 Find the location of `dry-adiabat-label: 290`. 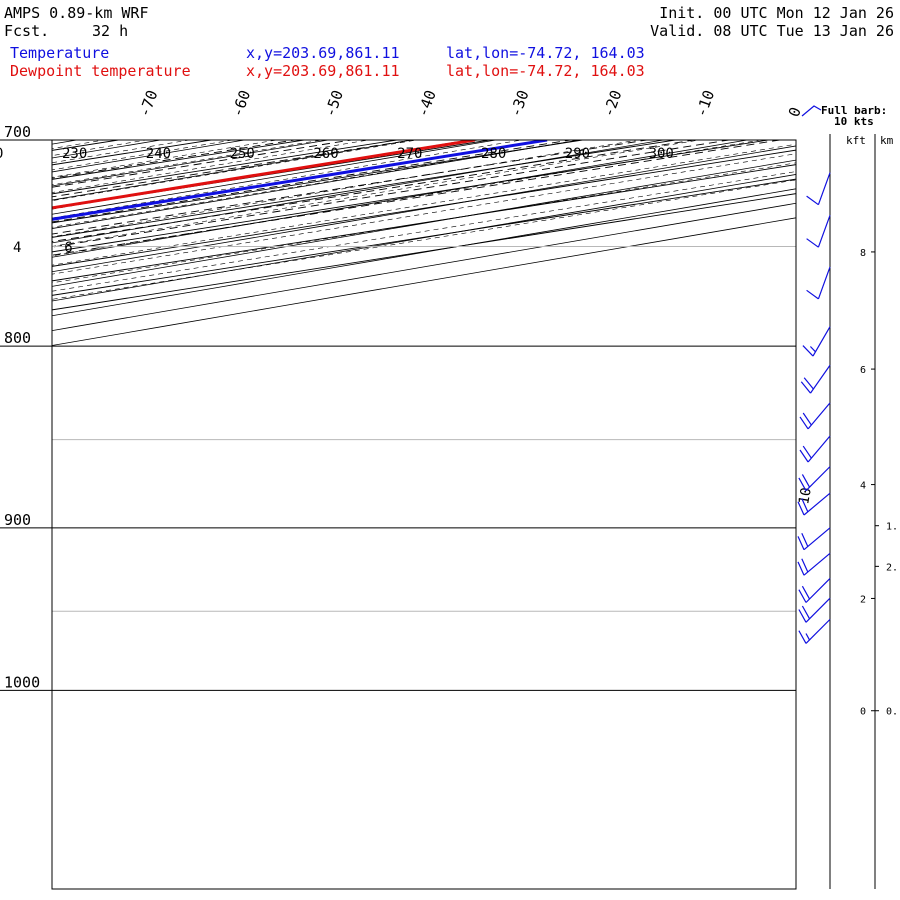

dry-adiabat-label: 290 is located at coordinates (577, 154).